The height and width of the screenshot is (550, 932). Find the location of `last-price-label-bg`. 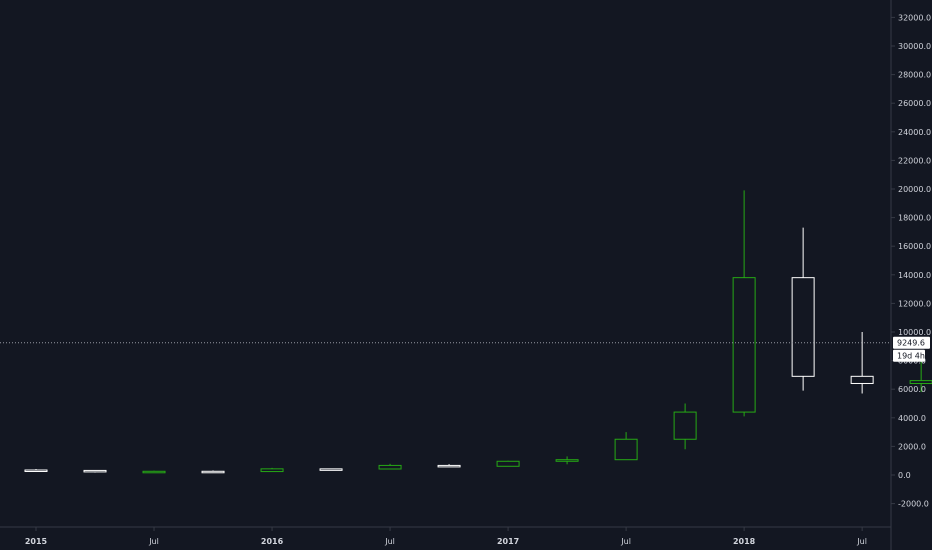

last-price-label-bg is located at coordinates (911, 342).